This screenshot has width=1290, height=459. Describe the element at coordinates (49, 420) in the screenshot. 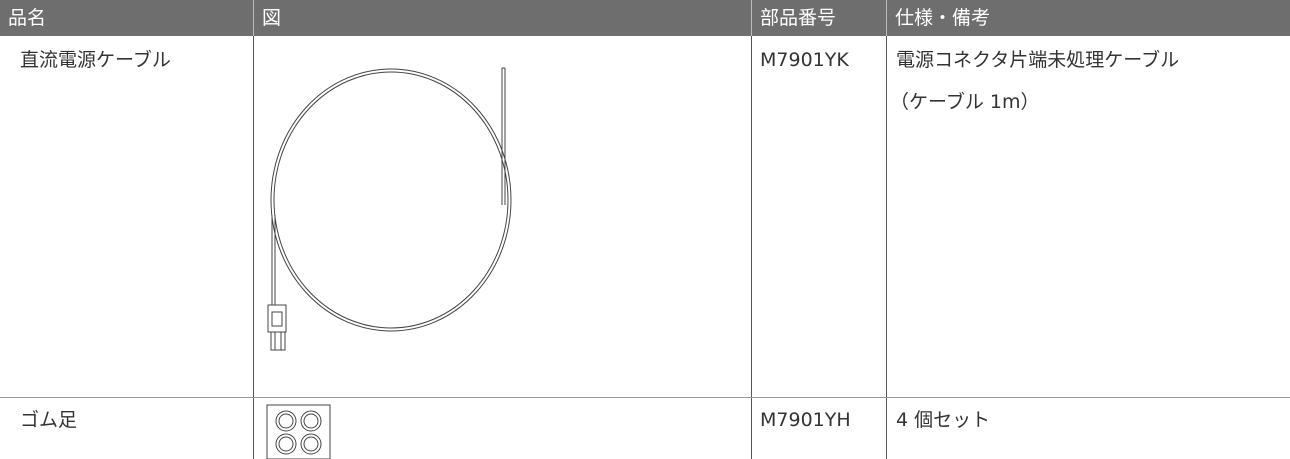

I see `item-name: ゴム足` at that location.